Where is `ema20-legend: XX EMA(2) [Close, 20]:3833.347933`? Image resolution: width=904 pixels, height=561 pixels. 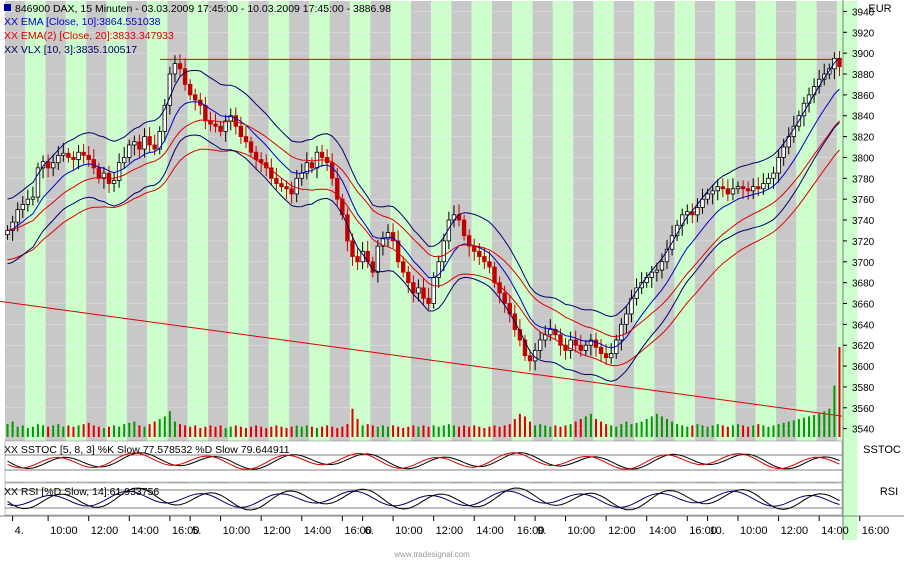
ema20-legend: XX EMA(2) [Close, 20]:3833.347933 is located at coordinates (89, 36).